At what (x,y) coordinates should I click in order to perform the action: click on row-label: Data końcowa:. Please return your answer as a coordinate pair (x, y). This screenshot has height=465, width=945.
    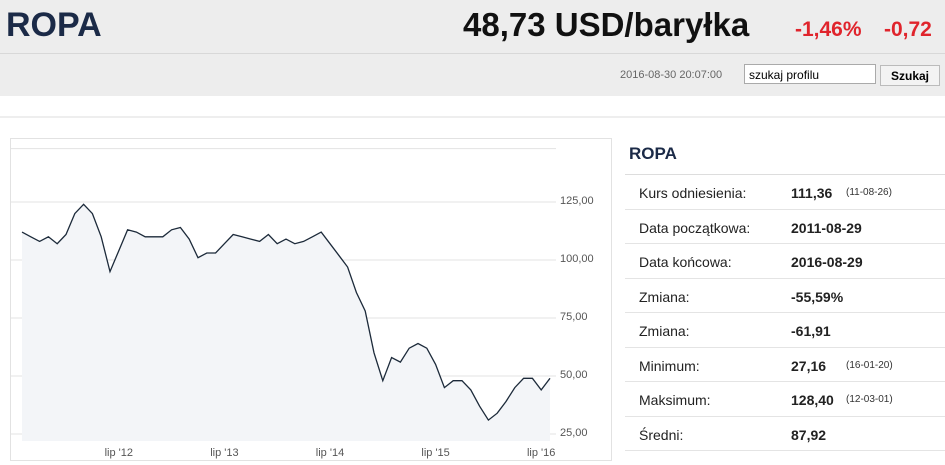
    Looking at the image, I should click on (685, 262).